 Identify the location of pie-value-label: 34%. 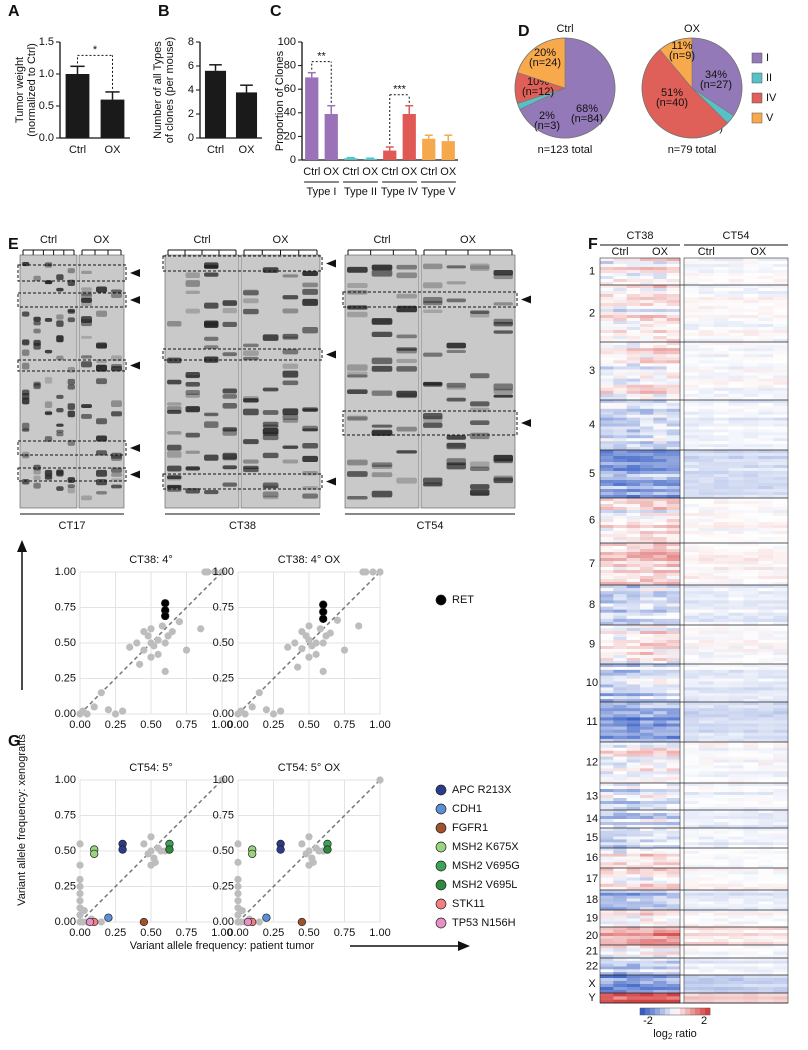
(716, 75).